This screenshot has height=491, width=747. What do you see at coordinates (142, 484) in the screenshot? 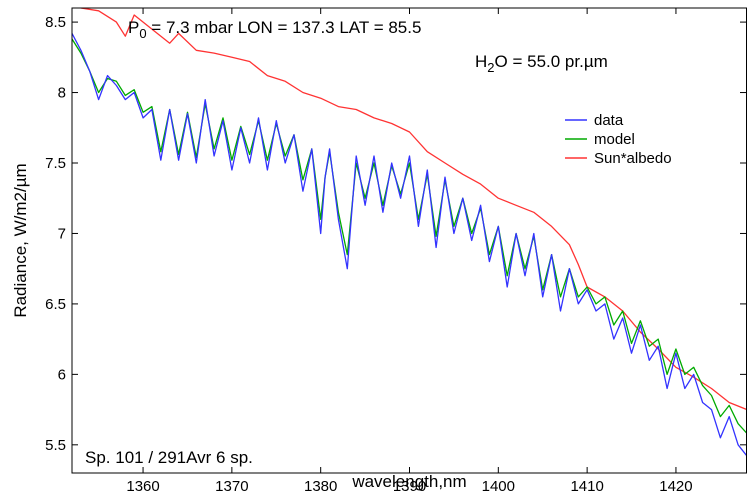
I see `x-tick-label: 1360` at bounding box center [142, 484].